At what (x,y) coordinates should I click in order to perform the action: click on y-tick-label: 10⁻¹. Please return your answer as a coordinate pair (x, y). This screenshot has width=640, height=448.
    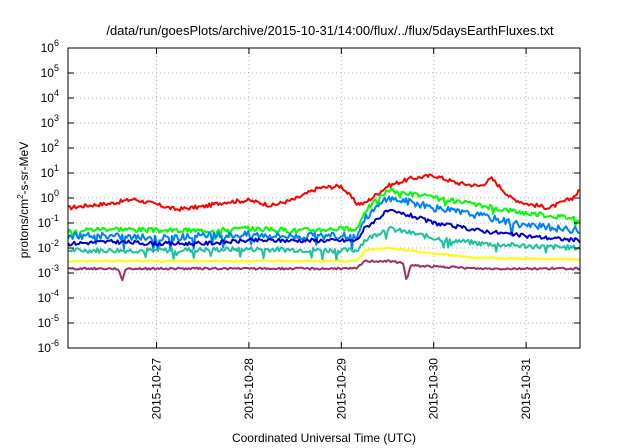
    Looking at the image, I should click on (48, 221).